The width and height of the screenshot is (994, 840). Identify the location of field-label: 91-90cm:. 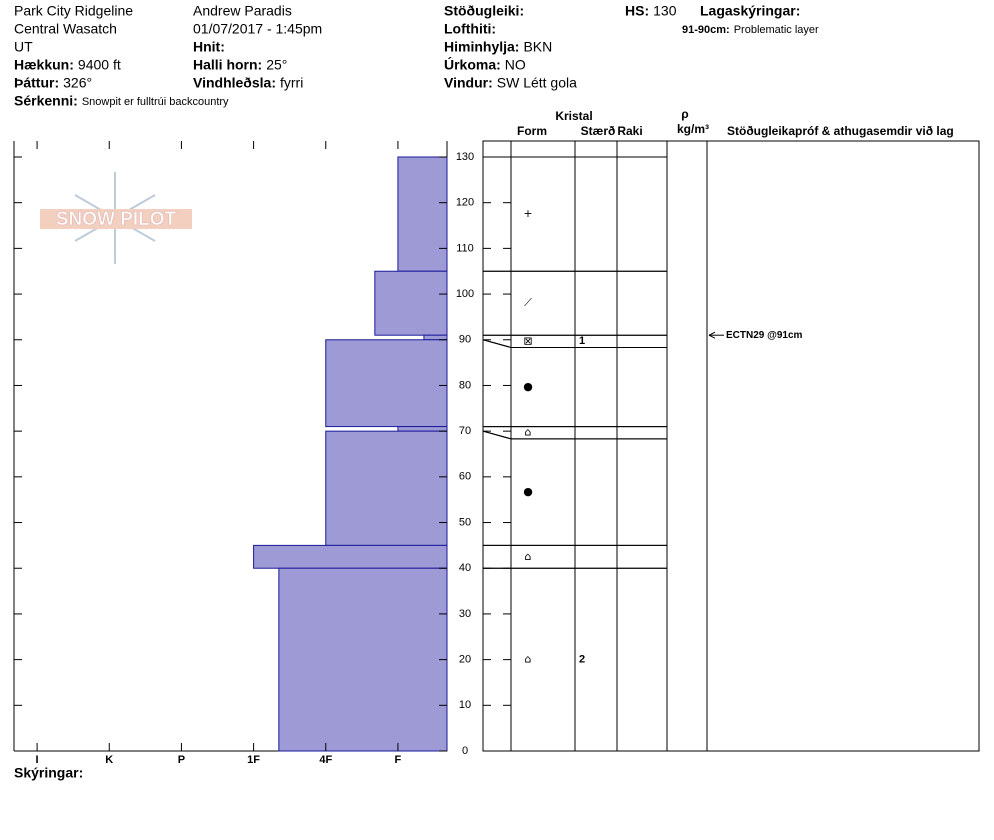
(706, 30).